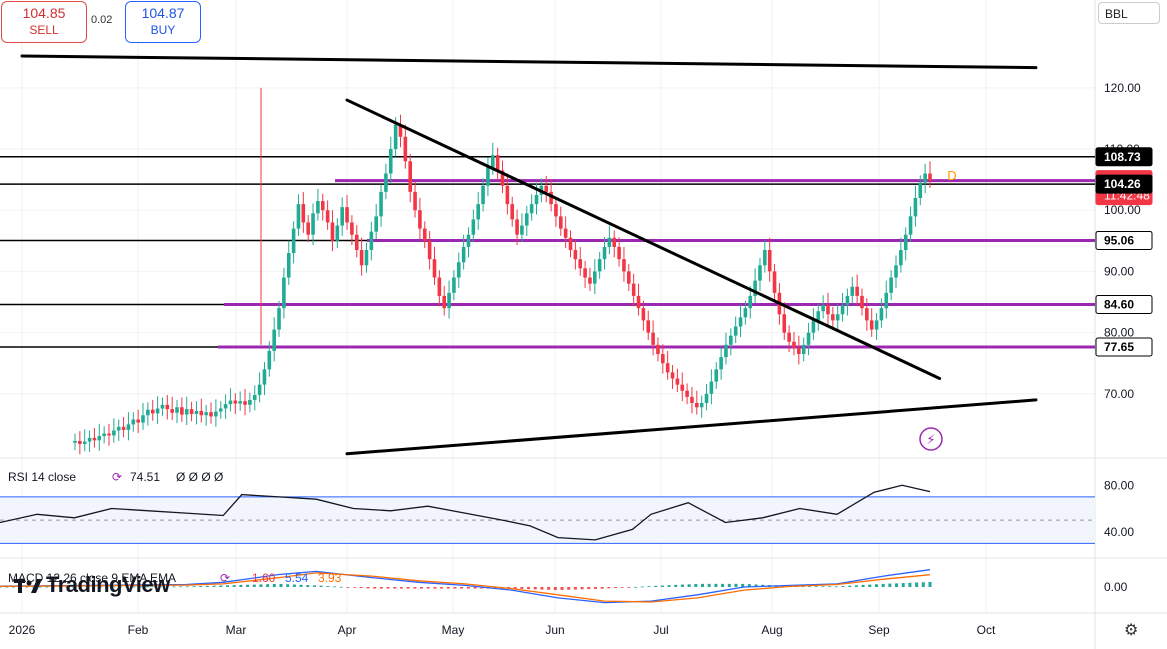 The width and height of the screenshot is (1167, 649). Describe the element at coordinates (1119, 485) in the screenshot. I see `rsi-tick-label: 80.00` at that location.